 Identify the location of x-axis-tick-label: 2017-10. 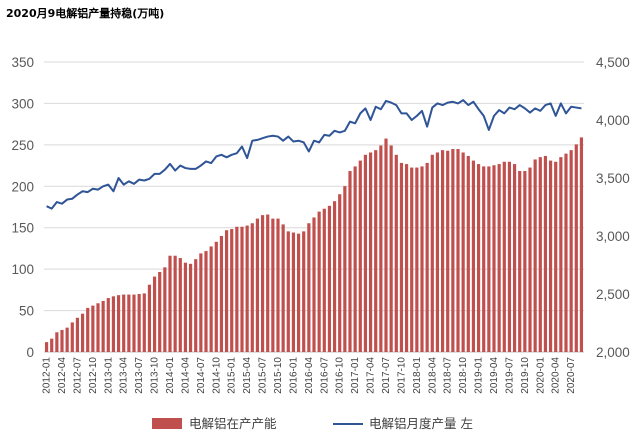
(401, 375).